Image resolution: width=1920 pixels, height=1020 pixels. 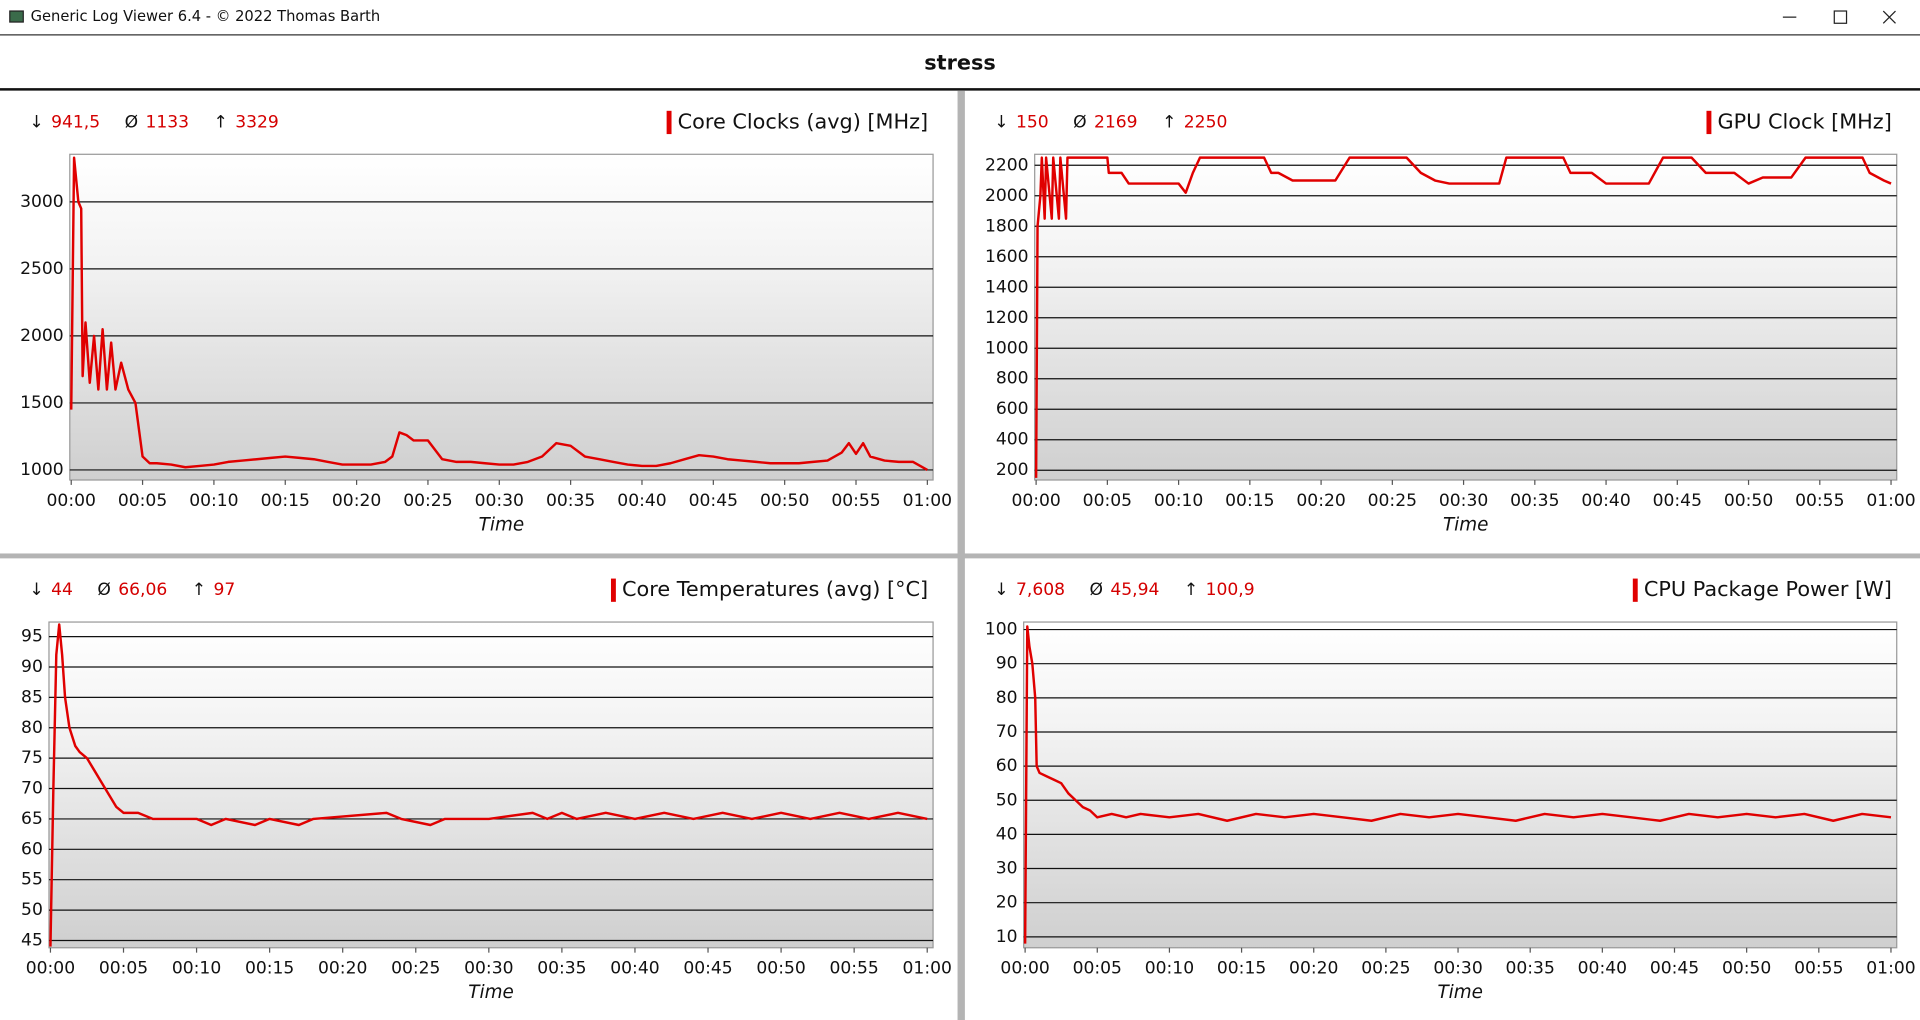 I want to click on close-button, so click(x=1889, y=17).